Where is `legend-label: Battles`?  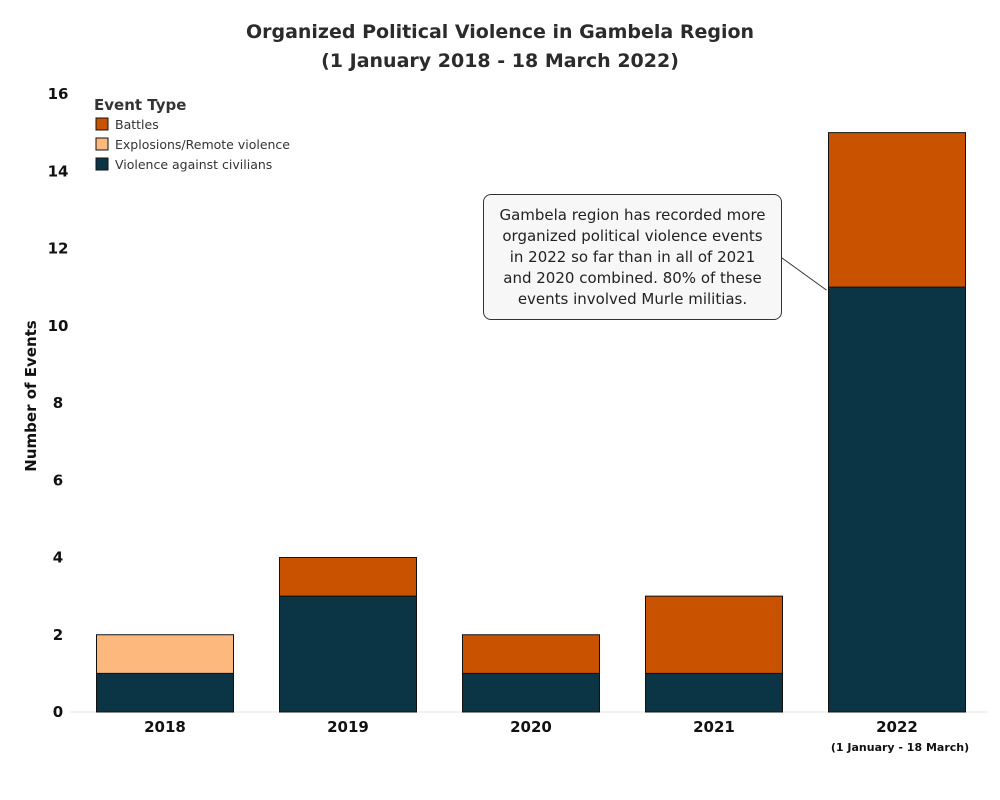 legend-label: Battles is located at coordinates (137, 124).